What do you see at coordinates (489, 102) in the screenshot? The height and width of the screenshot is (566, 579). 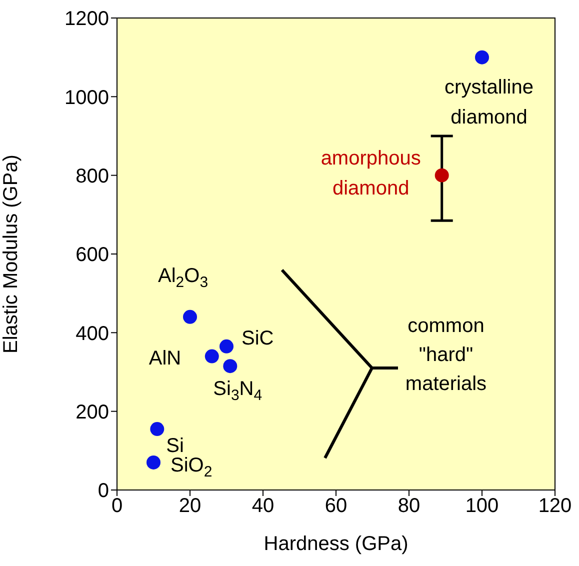 I see `annotation: crystalline diamond` at bounding box center [489, 102].